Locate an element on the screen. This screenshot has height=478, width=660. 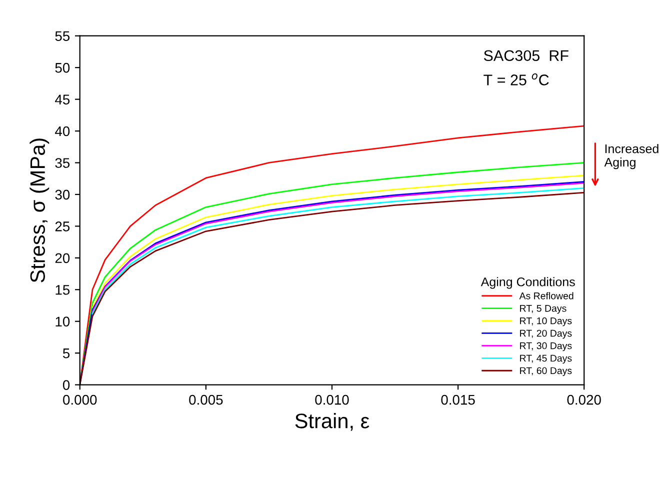
y-tick-label: 15 is located at coordinates (63, 290).